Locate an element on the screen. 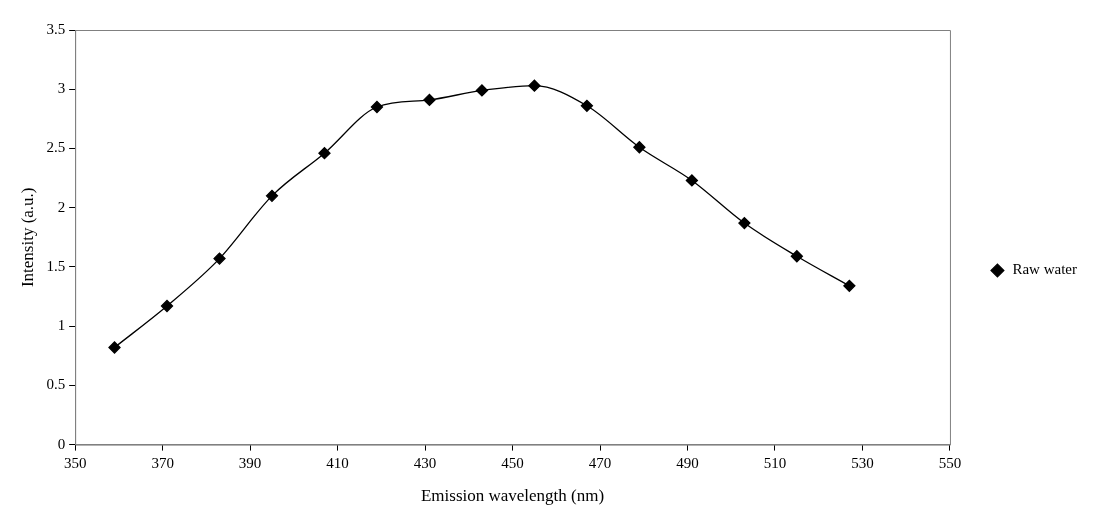  y-tick-label: 1 is located at coordinates (61, 325).